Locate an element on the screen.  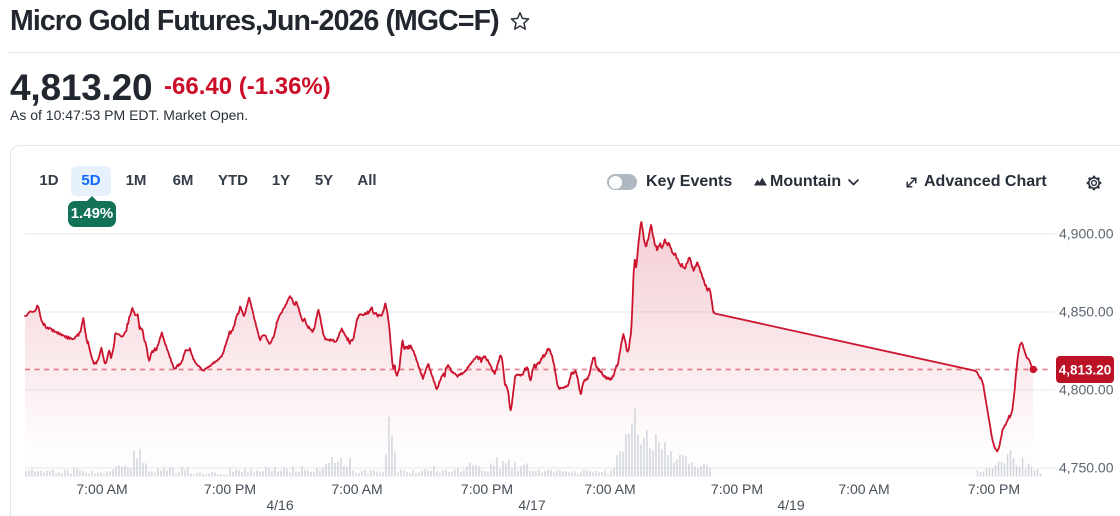
svg-text: 4,800.00 is located at coordinates (1086, 390).